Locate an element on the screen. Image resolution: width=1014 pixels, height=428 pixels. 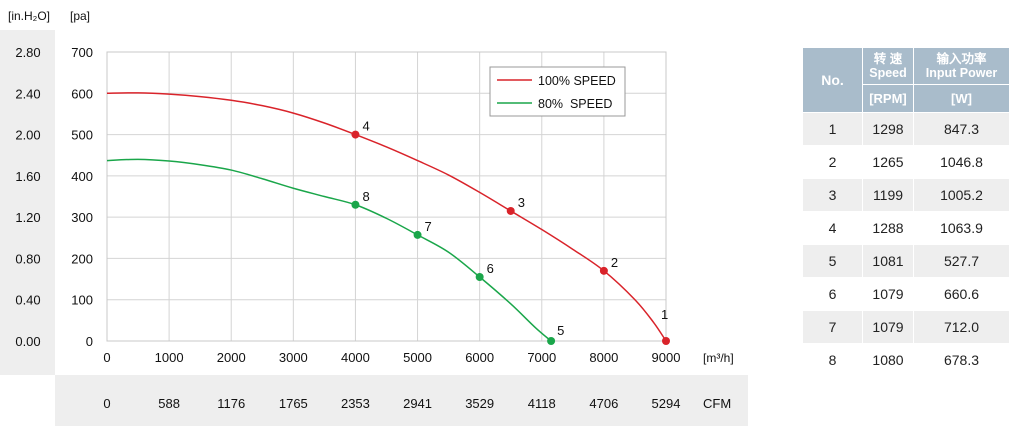
table-unit-row: [RPM] [W] is located at coordinates (906, 98).